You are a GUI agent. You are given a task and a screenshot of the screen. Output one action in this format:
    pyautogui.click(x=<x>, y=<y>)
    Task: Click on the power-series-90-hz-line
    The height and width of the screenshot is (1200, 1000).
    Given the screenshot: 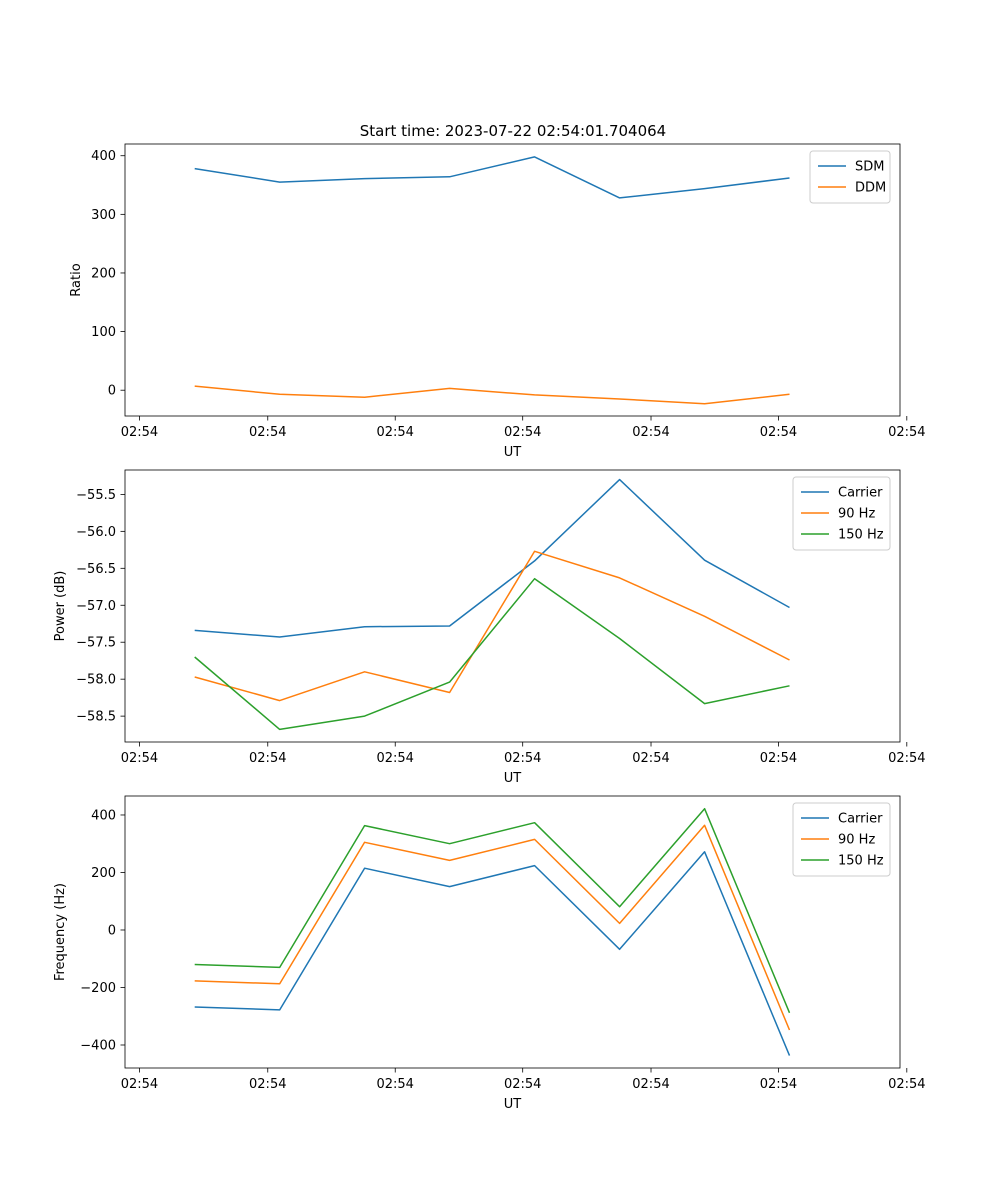 What is the action you would take?
    pyautogui.click(x=492, y=626)
    